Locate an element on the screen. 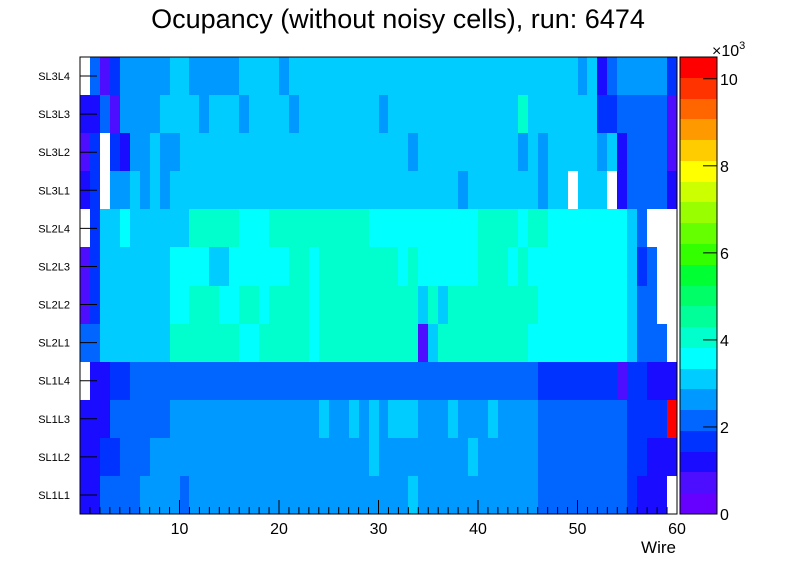  color-scale: 0 2 4 6 8 10 is located at coordinates (708, 290).